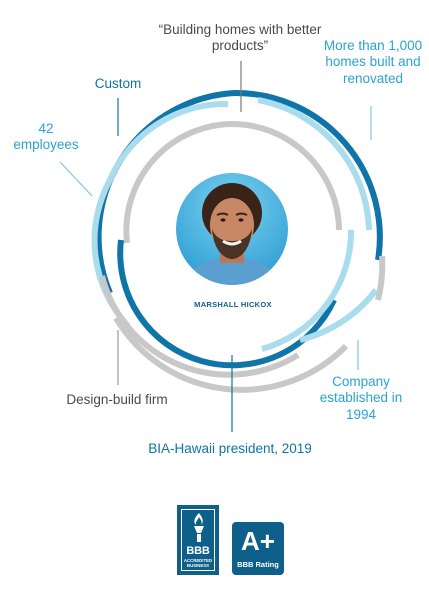 Image resolution: width=429 pixels, height=600 pixels. What do you see at coordinates (240, 38) in the screenshot?
I see `fact-quote: “Building homes with better products”` at bounding box center [240, 38].